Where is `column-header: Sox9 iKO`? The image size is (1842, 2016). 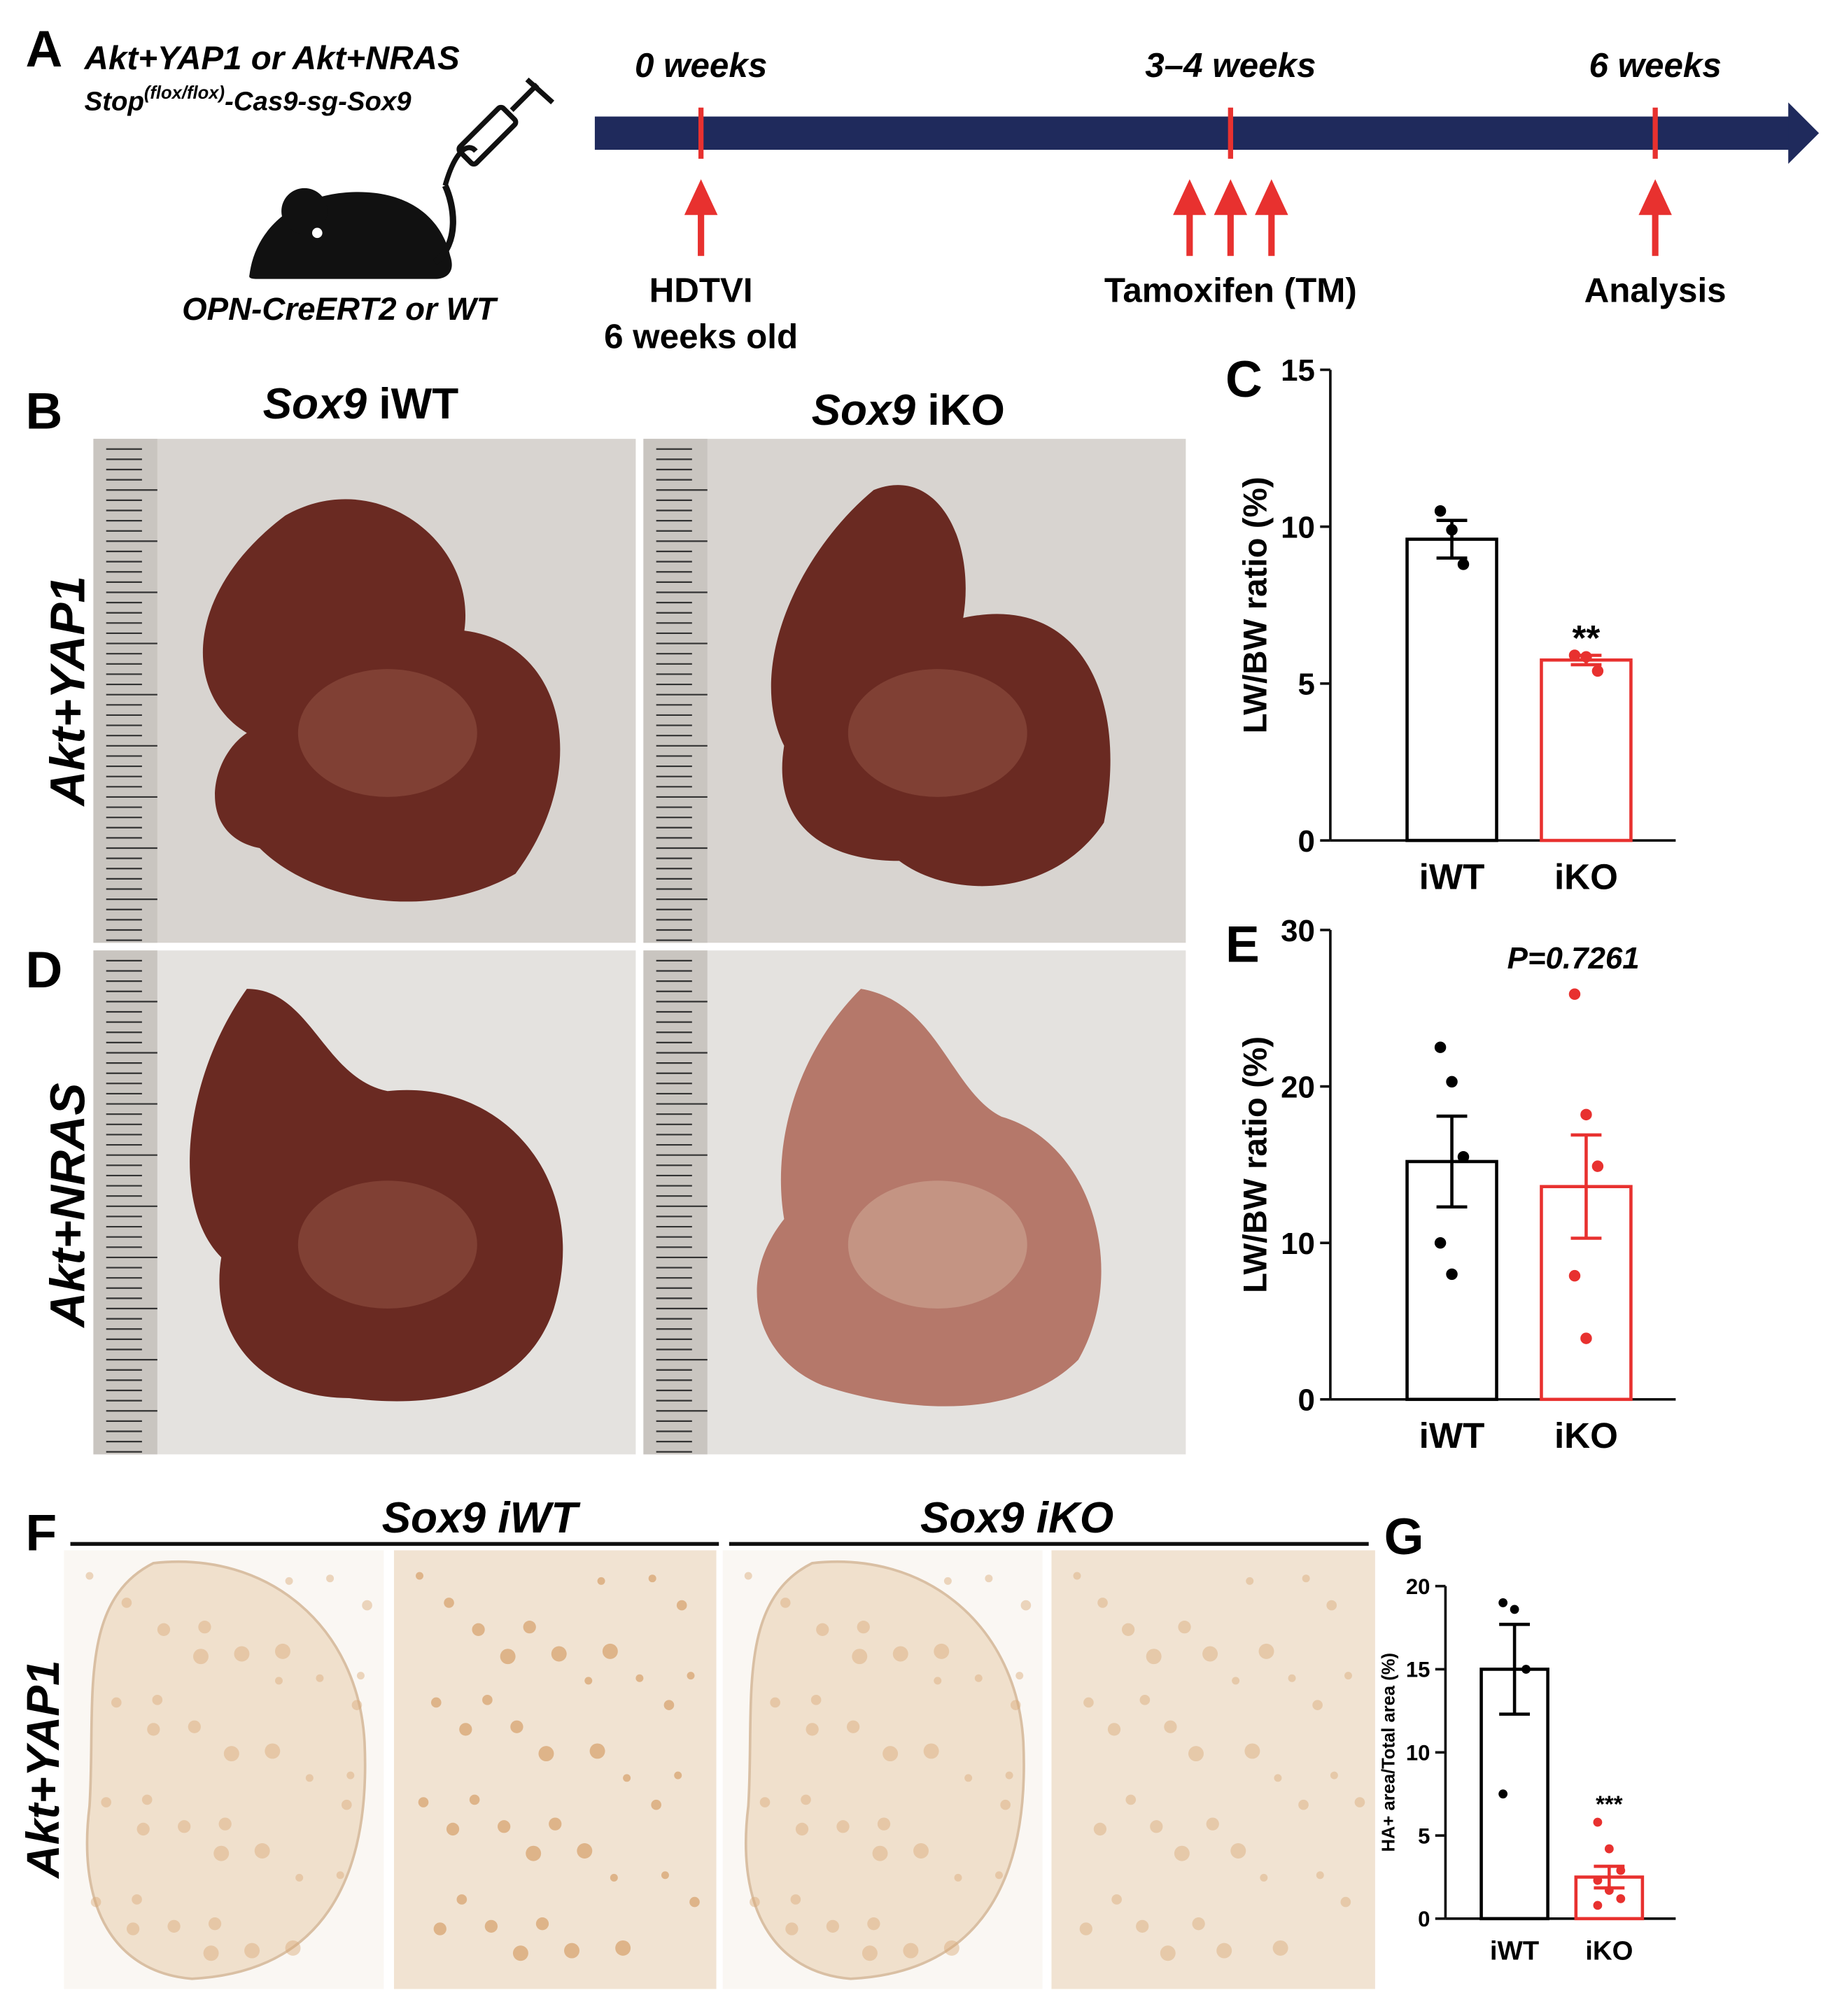
column-header: Sox9 iKO is located at coordinates (1016, 1518).